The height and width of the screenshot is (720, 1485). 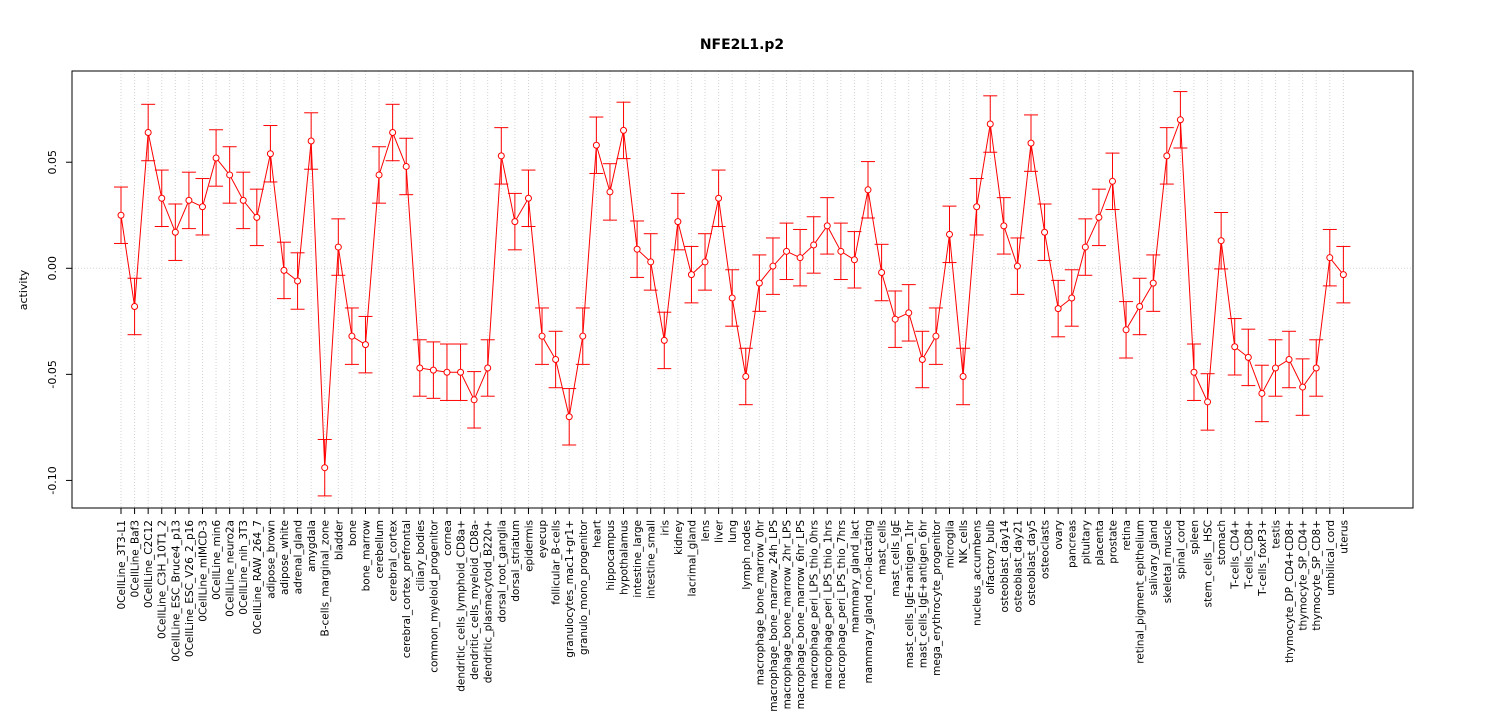 I want to click on x-tick-label: osteoblast_day21, so click(x=1018, y=566).